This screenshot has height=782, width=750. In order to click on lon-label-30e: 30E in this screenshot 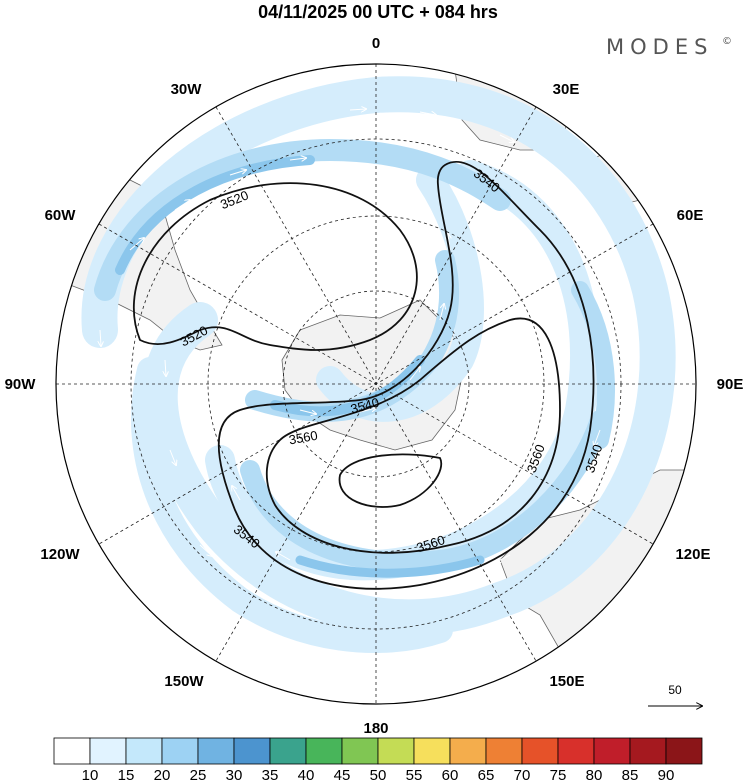, I will do `click(566, 89)`.